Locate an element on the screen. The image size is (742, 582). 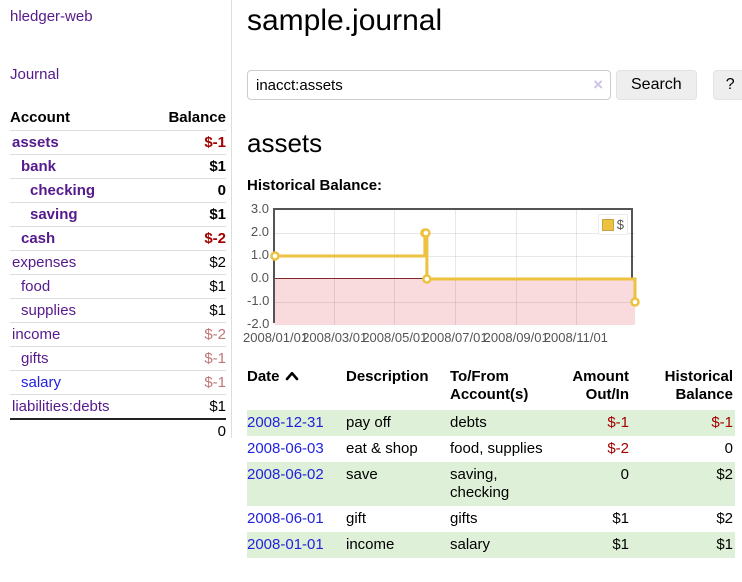
accounts-col-balance: Balance is located at coordinates (186, 118).